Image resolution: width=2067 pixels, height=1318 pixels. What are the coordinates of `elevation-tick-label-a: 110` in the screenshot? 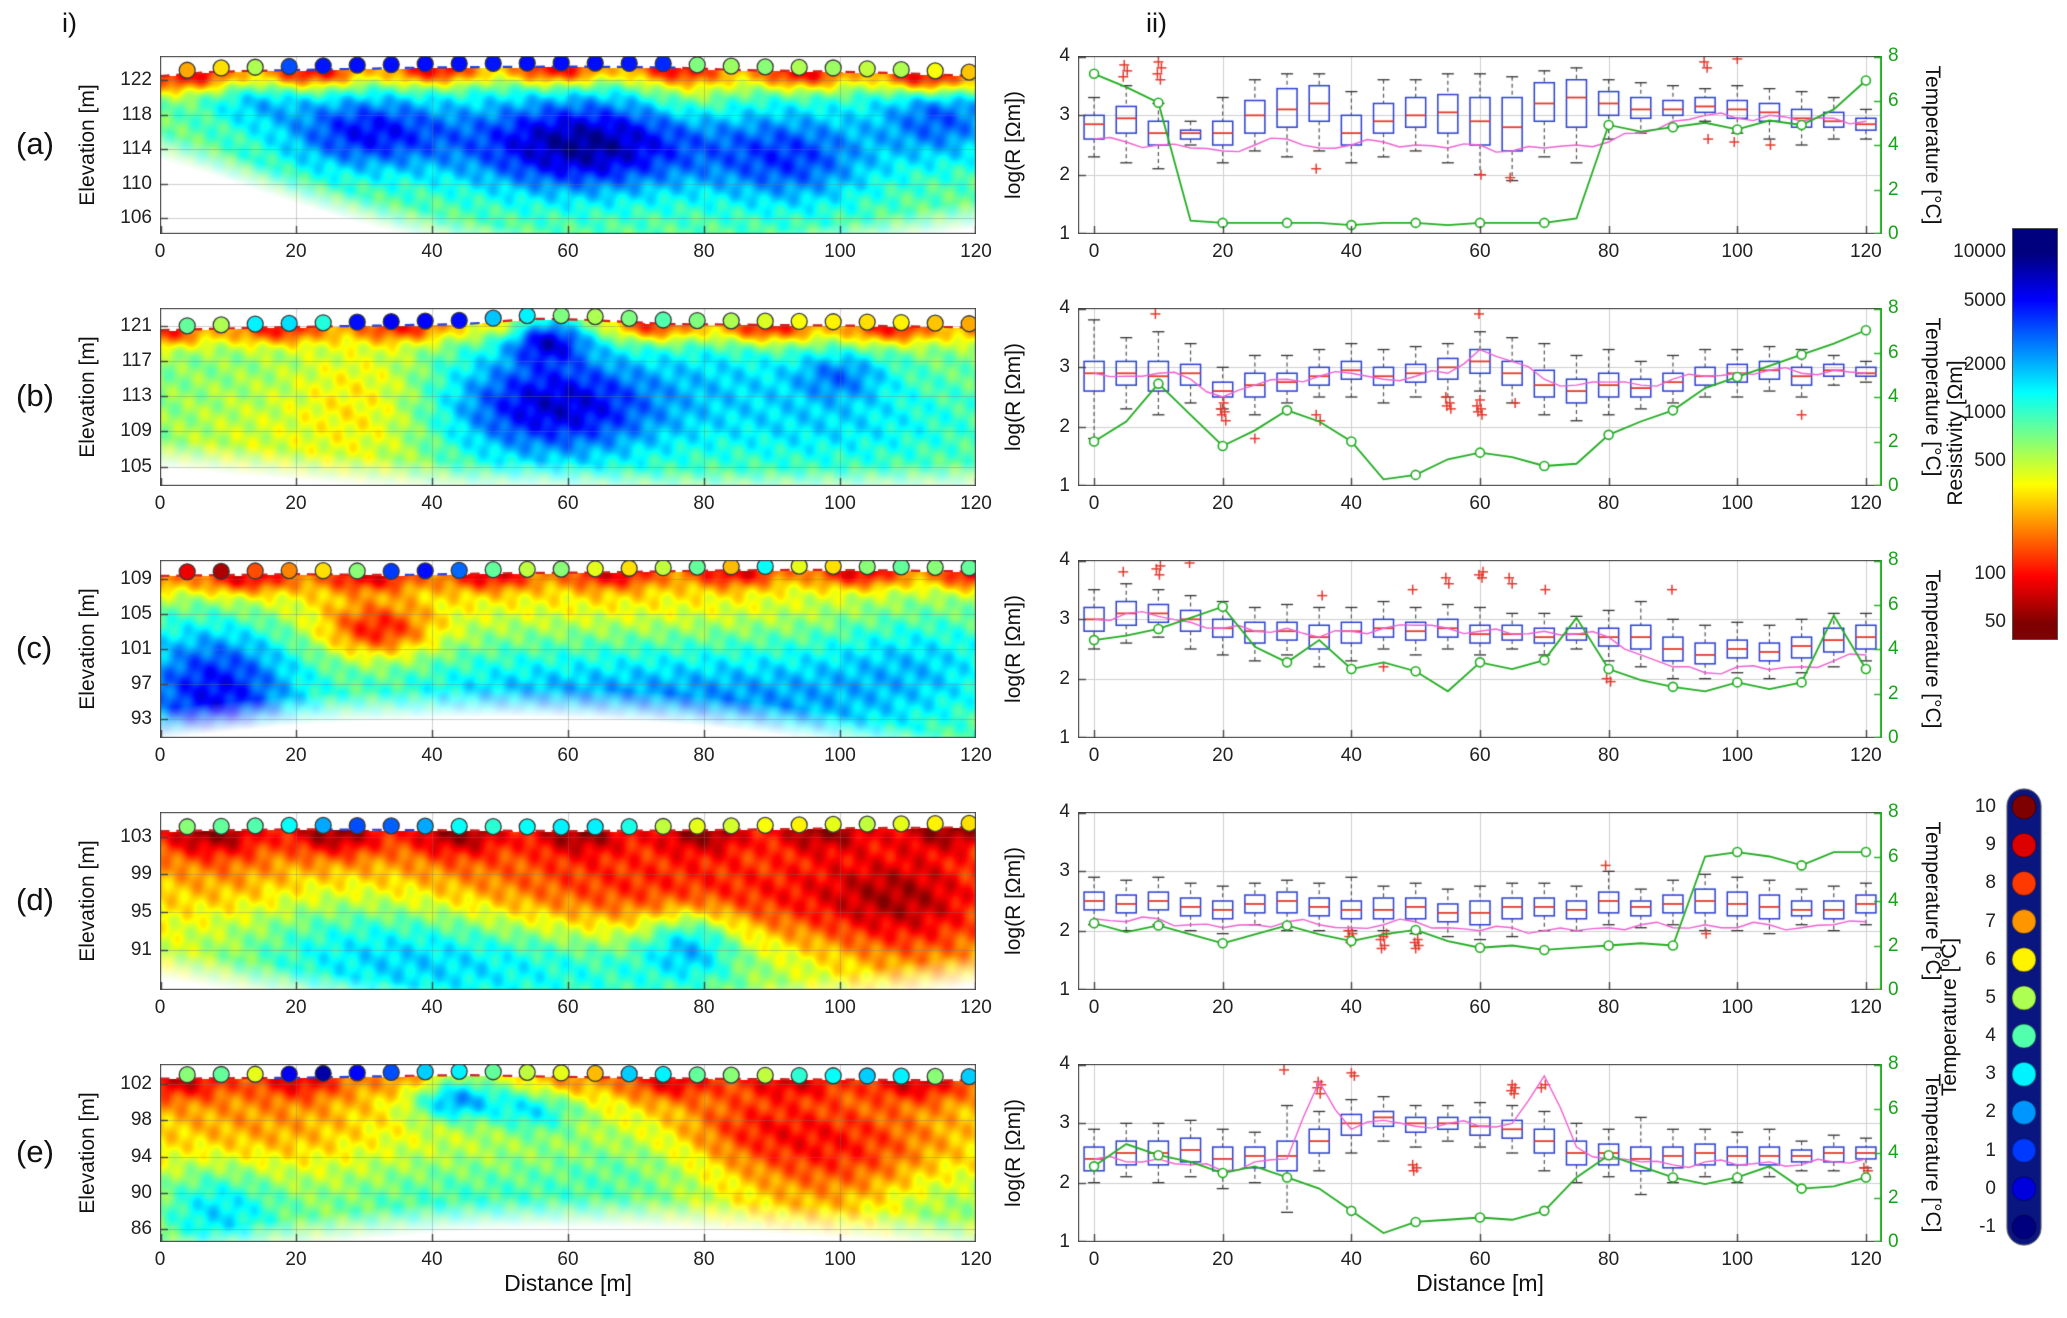 It's located at (136, 183).